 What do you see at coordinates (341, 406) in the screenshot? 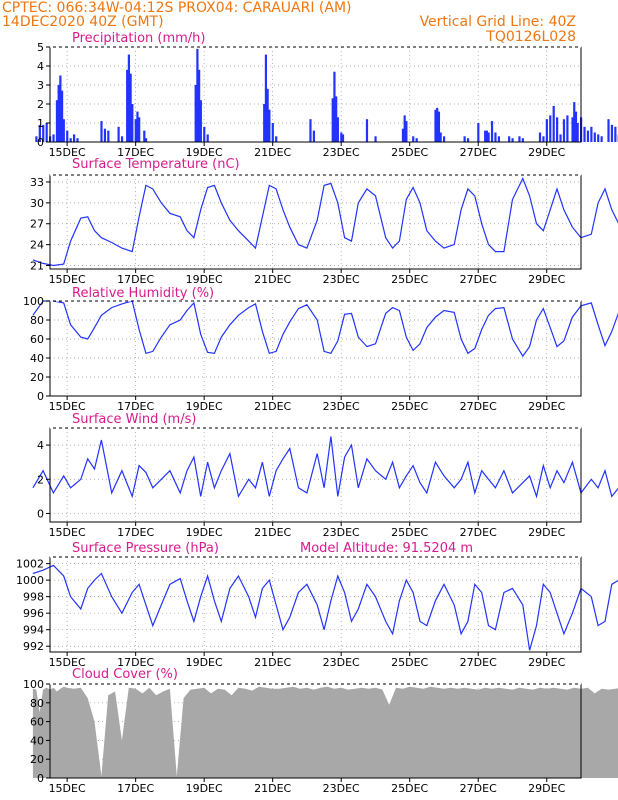
I see `humidity-xtick-label: 23DEC` at bounding box center [341, 406].